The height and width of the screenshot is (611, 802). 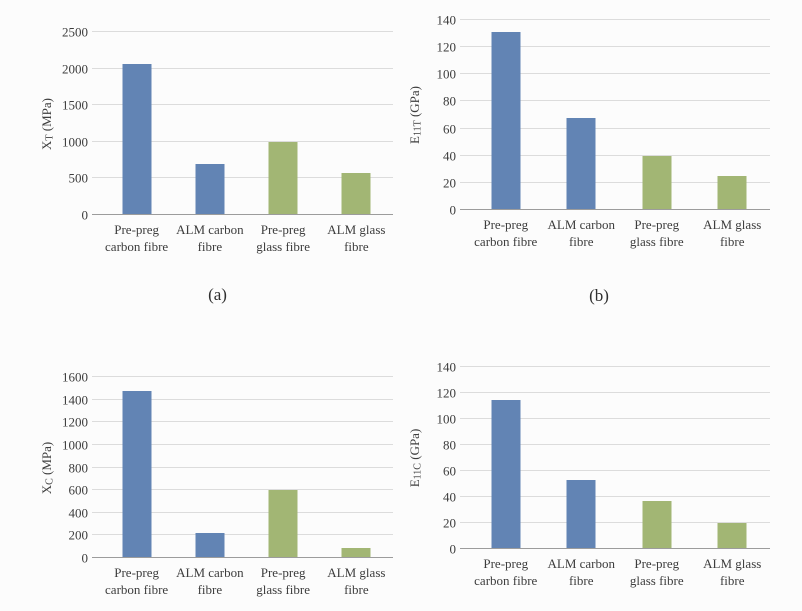 I want to click on y-axis-title-unit: (GPa), so click(x=415, y=446).